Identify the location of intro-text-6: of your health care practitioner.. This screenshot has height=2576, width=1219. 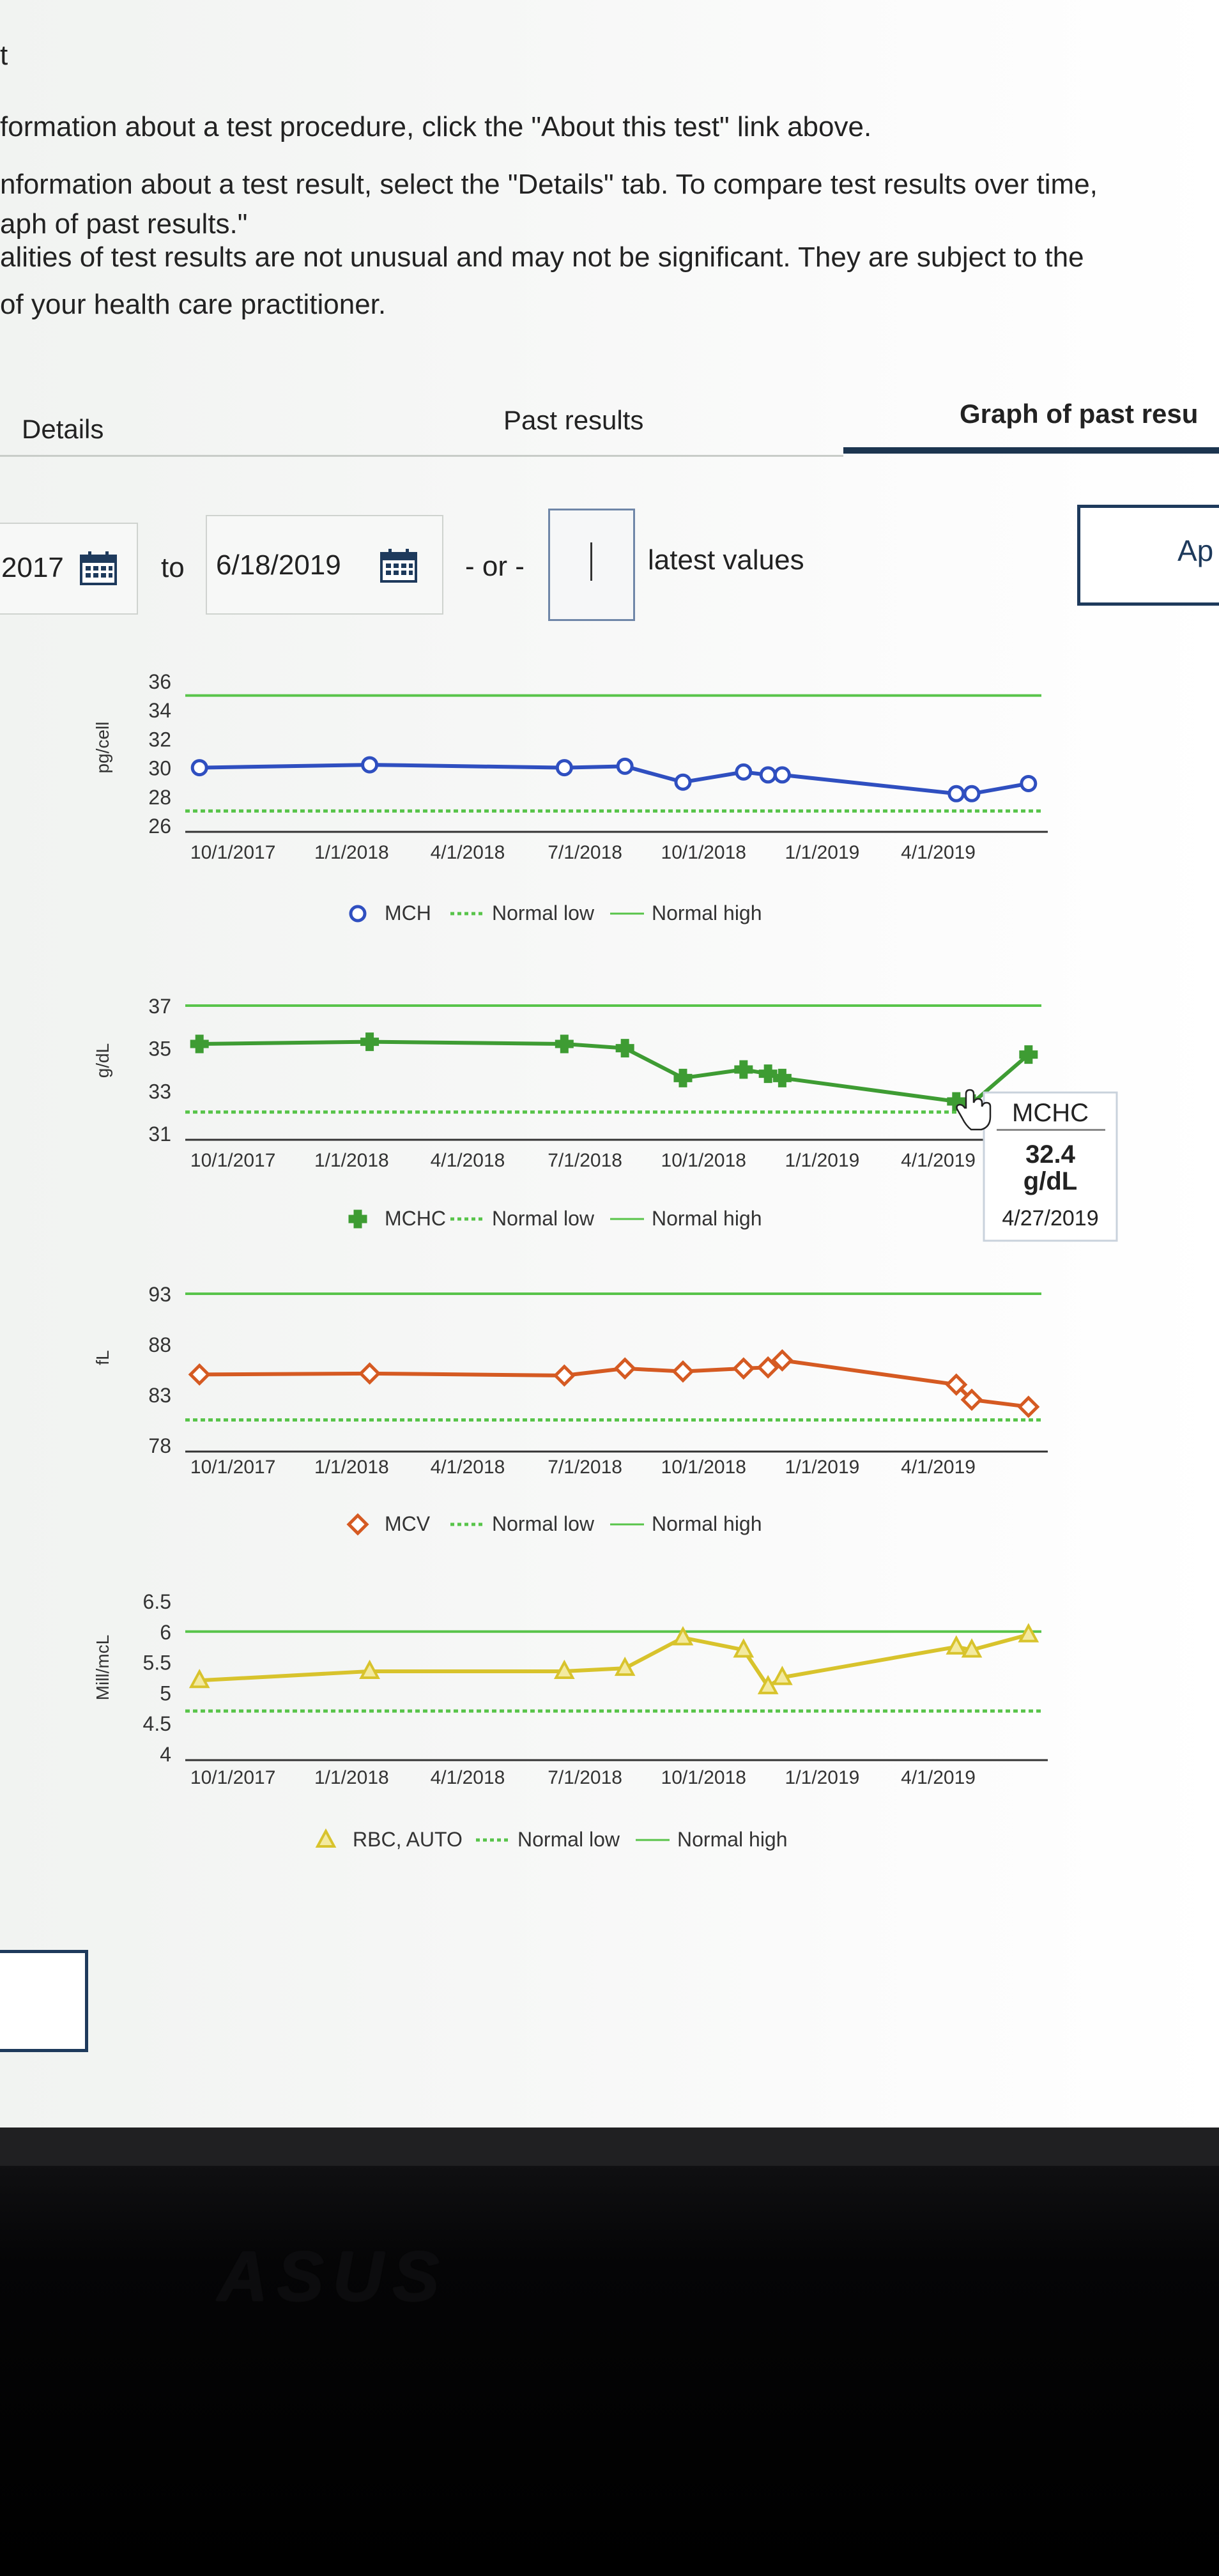
(193, 304).